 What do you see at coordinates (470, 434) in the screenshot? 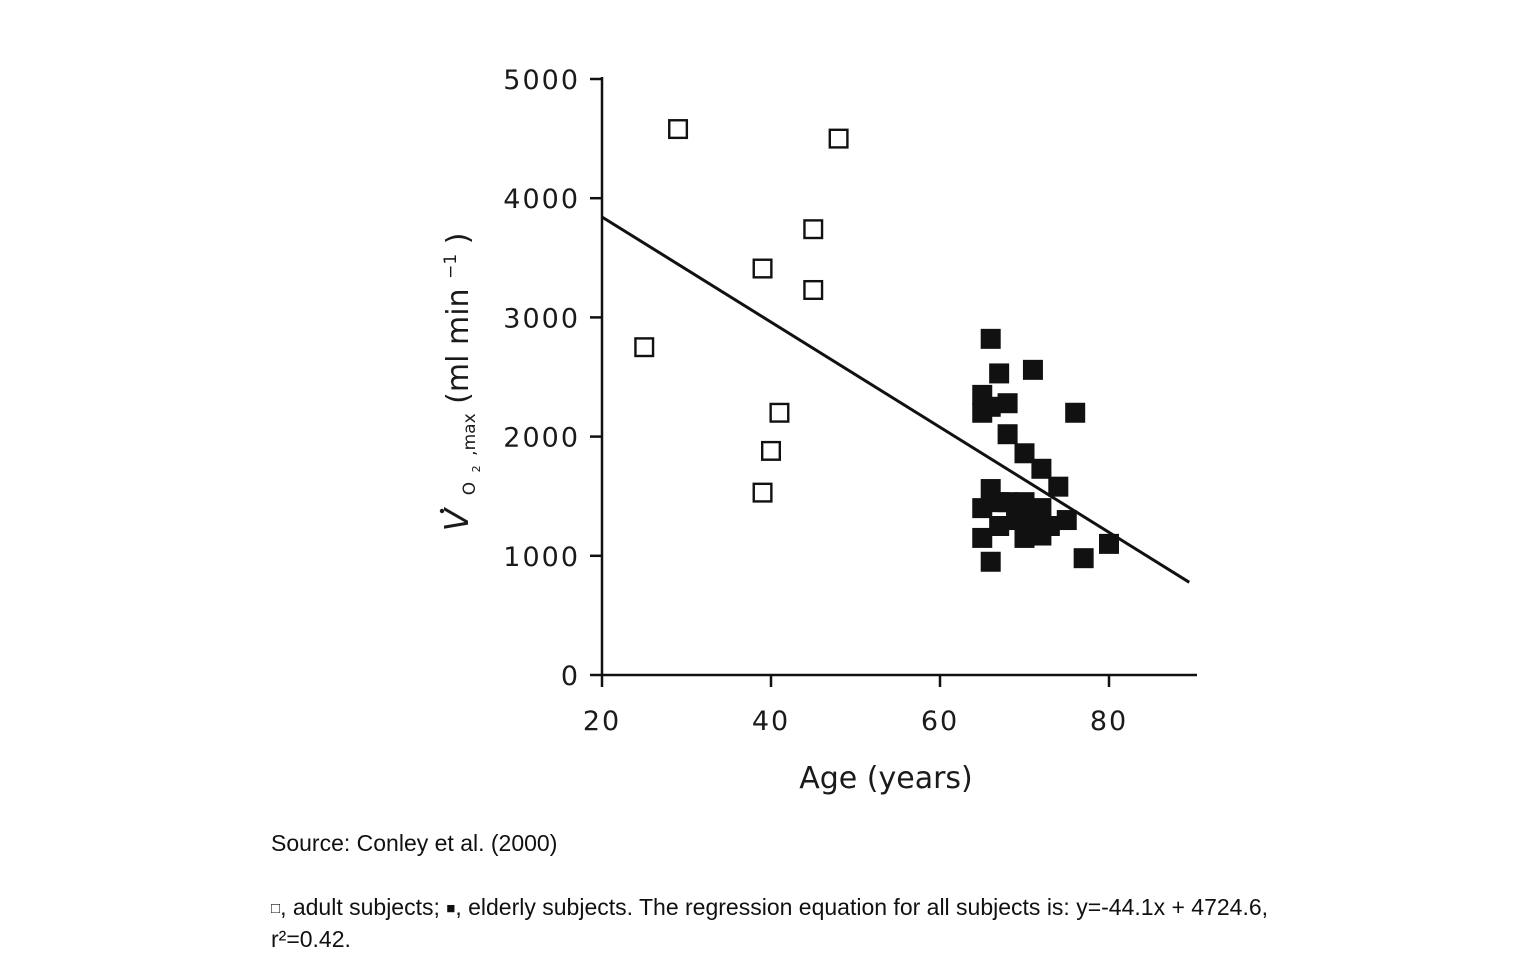
I see `y-axis-title-sub-max: ,max` at bounding box center [470, 434].